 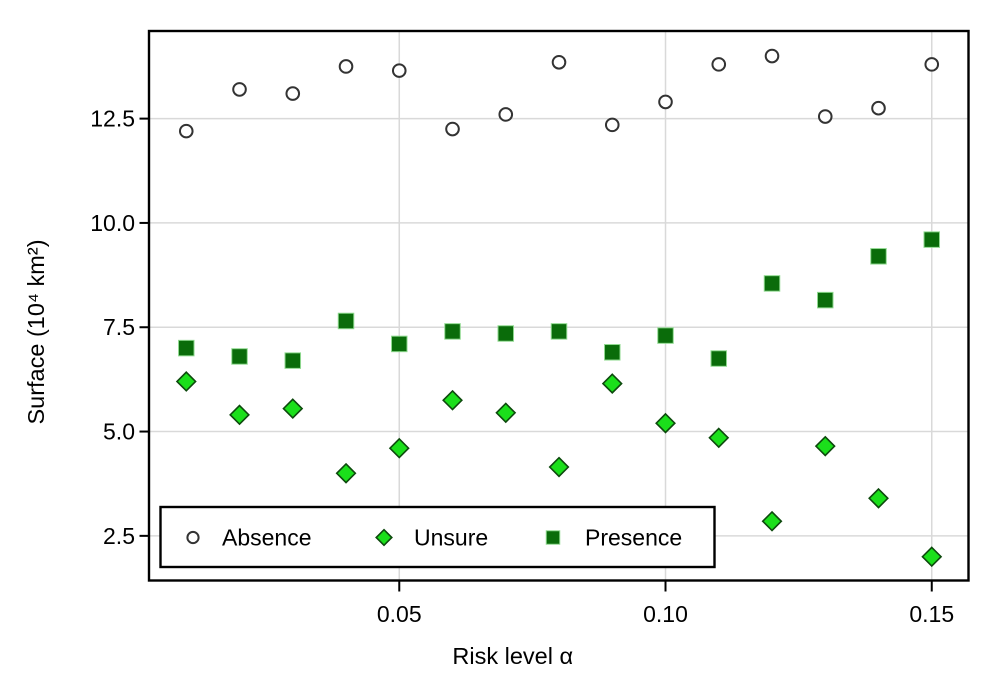 I want to click on legend-label: Presence, so click(x=633, y=538).